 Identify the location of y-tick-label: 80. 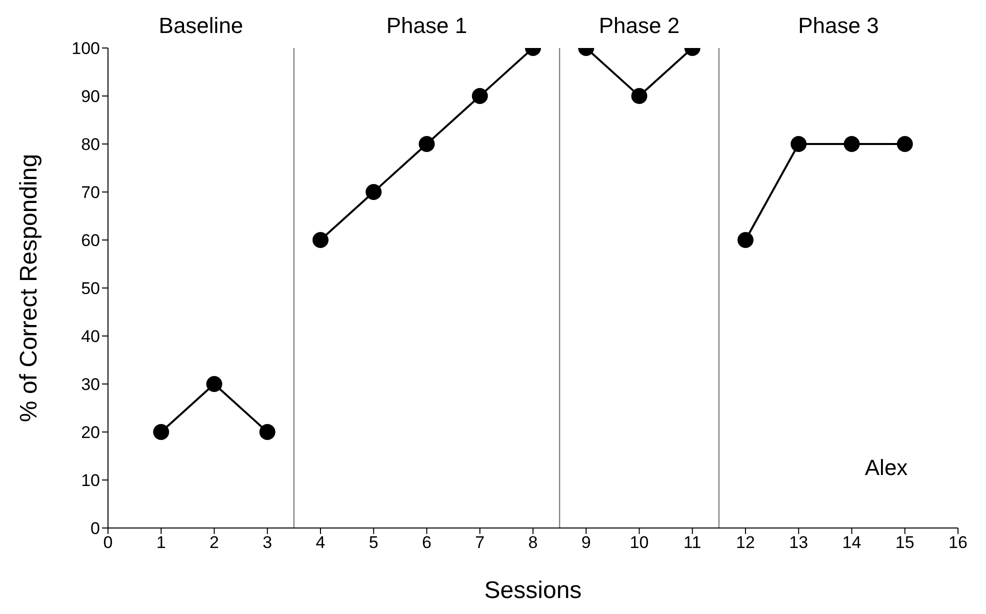
(90, 144).